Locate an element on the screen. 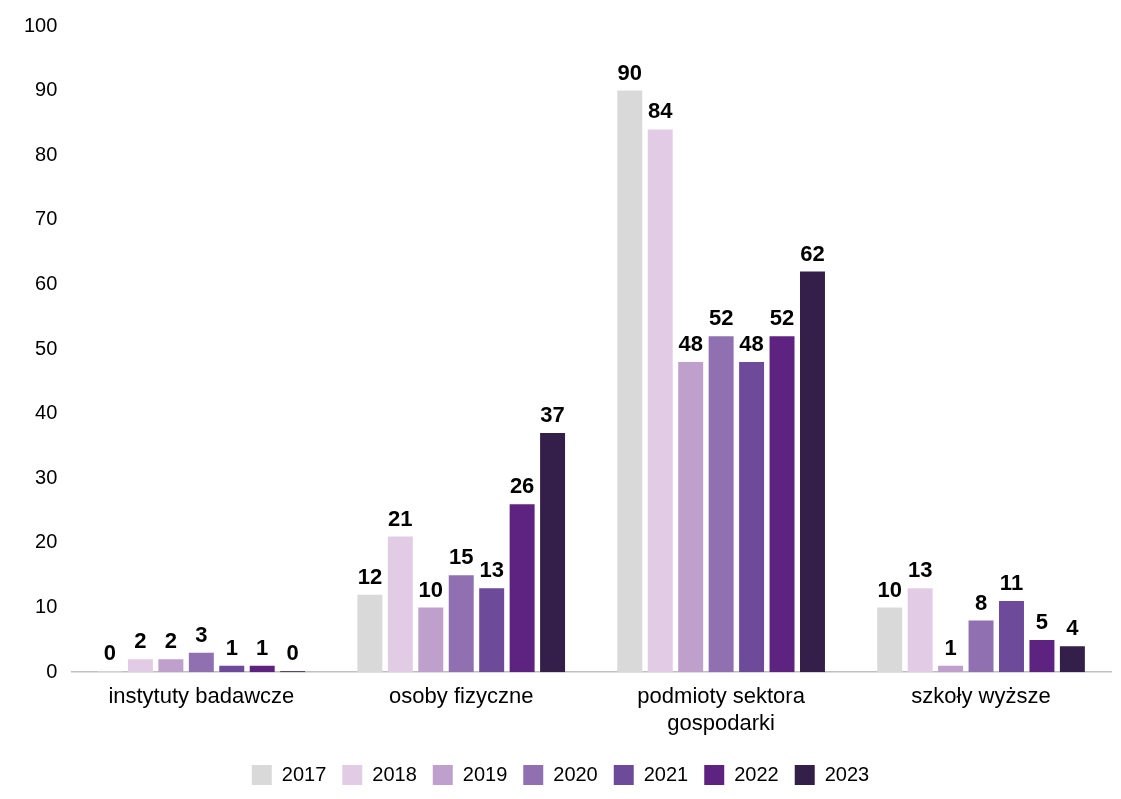 The width and height of the screenshot is (1121, 799). x-tick-label: szkoły wyższe is located at coordinates (981, 696).